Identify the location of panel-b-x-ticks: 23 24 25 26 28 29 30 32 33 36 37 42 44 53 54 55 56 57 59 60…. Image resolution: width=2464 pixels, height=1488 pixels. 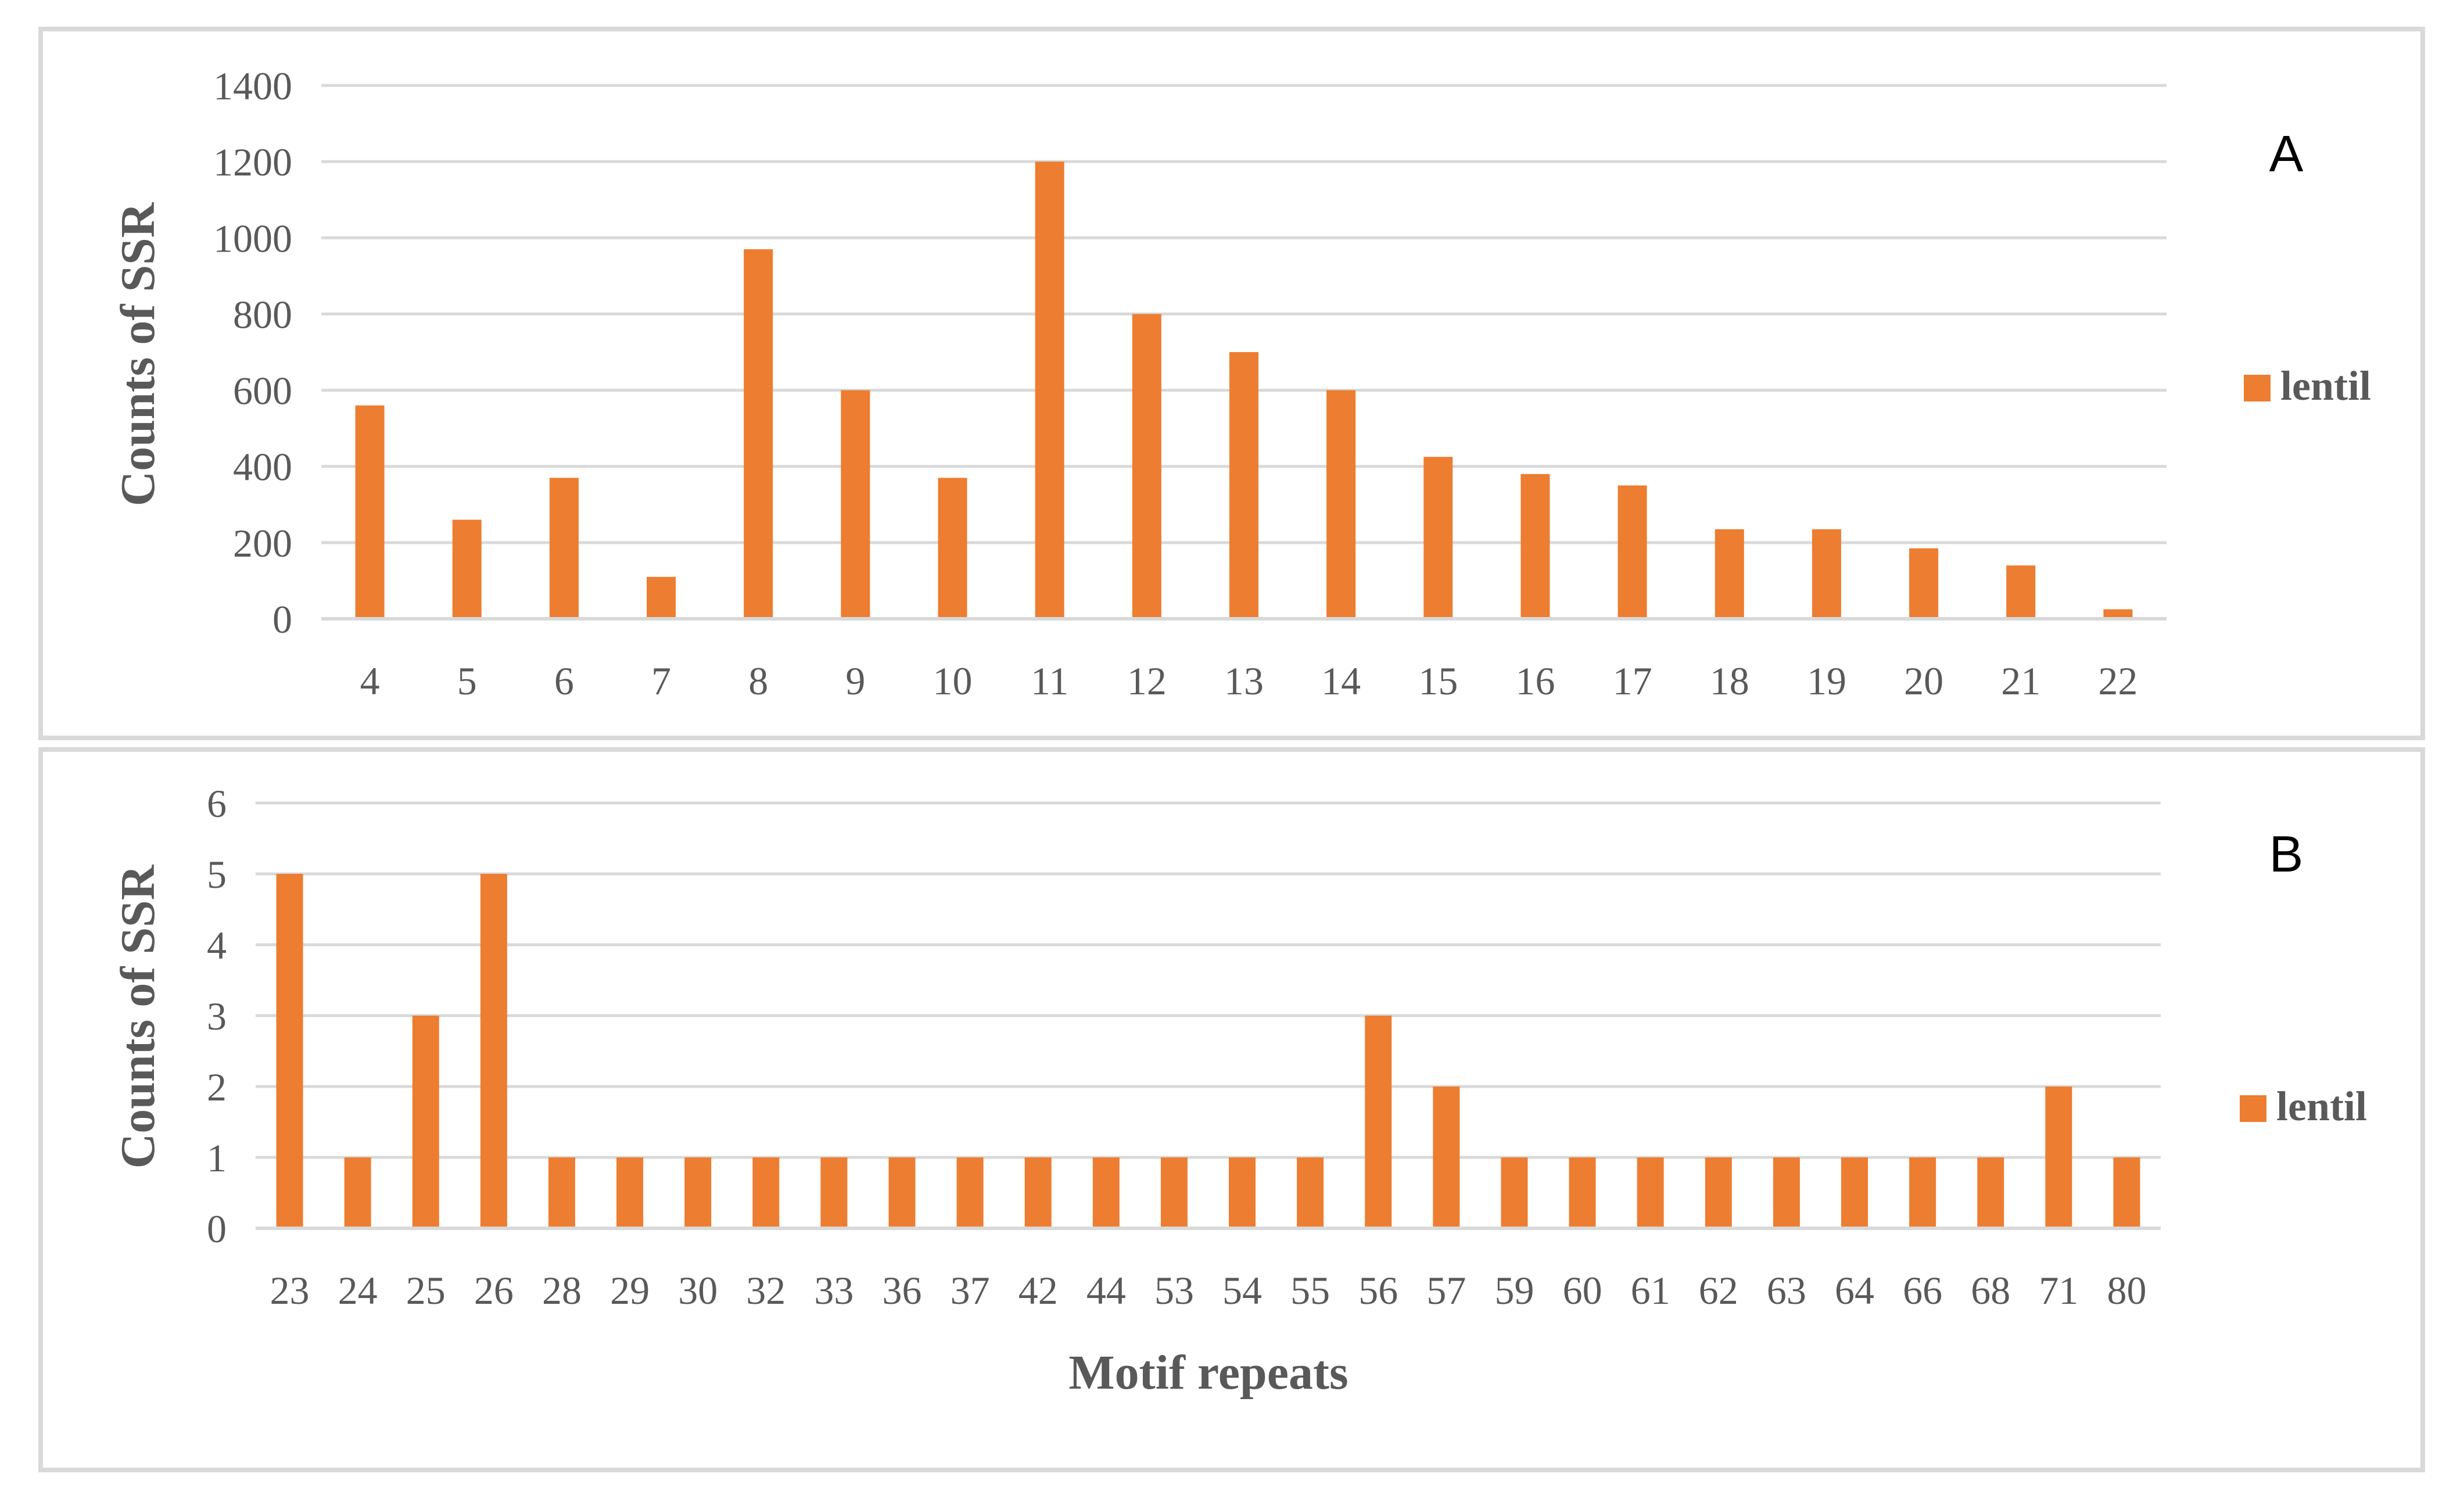
(1209, 1291).